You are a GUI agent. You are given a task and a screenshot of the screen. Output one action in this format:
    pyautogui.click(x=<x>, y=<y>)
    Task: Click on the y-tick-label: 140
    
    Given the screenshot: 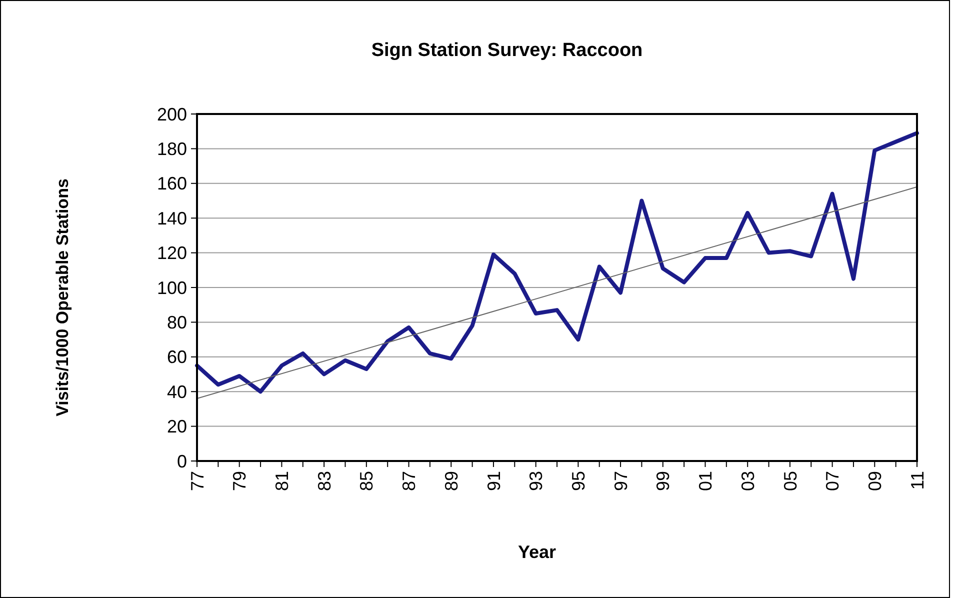 What is the action you would take?
    pyautogui.click(x=171, y=218)
    